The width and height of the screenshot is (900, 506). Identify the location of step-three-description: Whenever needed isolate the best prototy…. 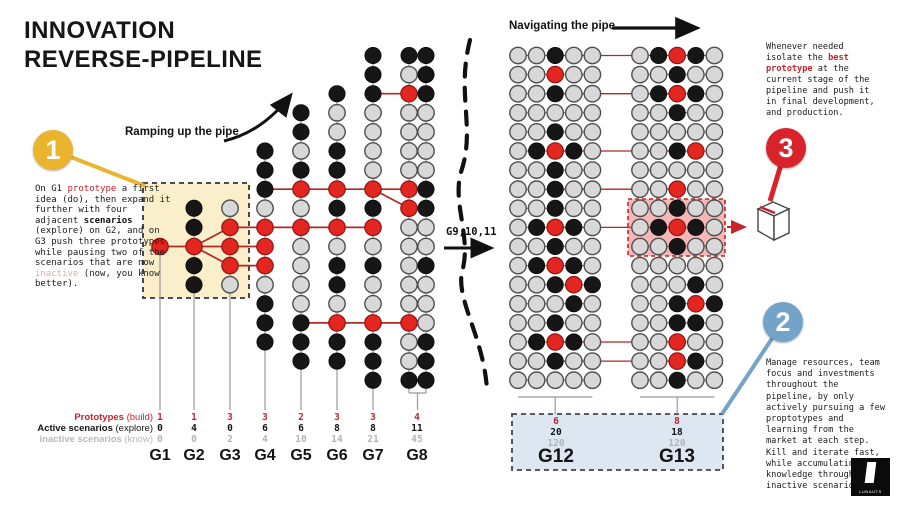
(824, 80).